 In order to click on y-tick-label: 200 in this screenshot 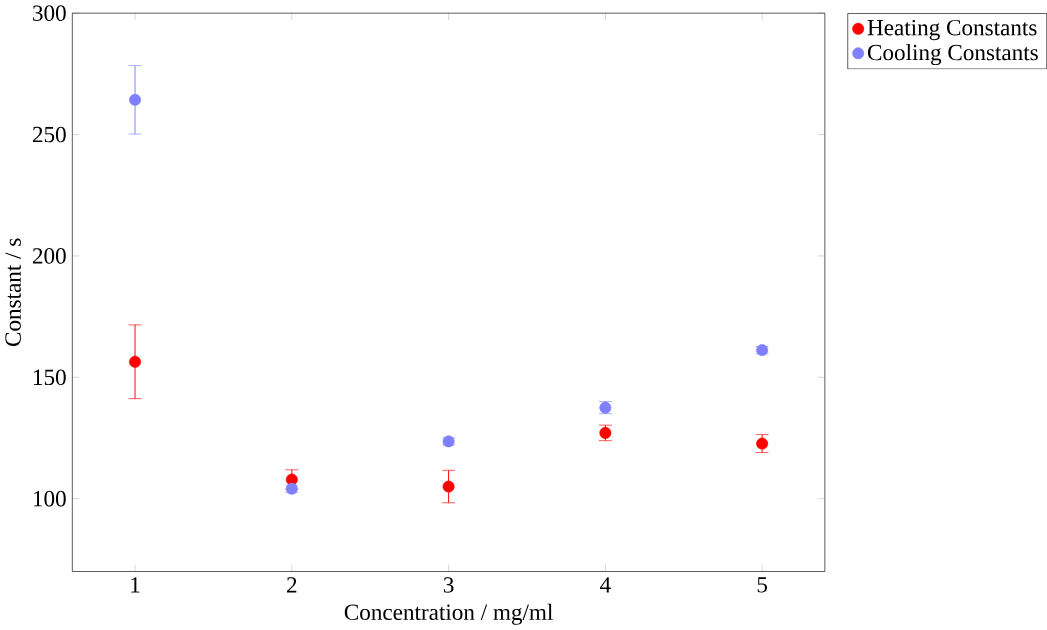, I will do `click(49, 256)`.